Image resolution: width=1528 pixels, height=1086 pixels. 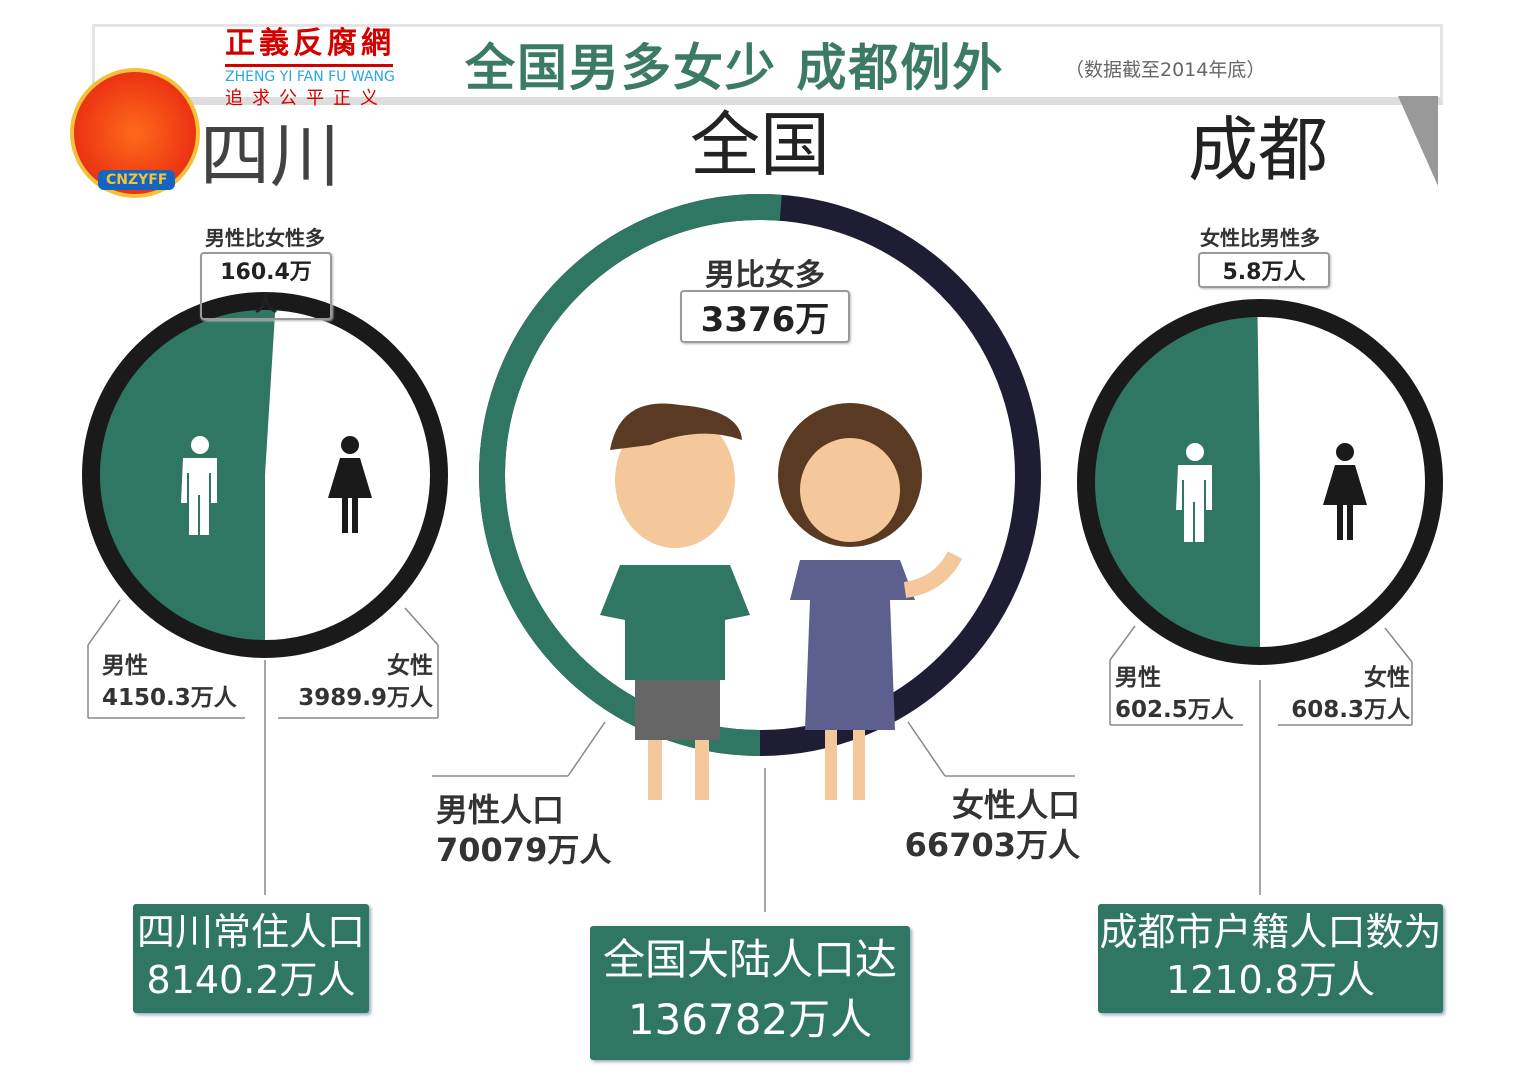 I want to click on sichuan-male-legend: 男性 4150.3万人, so click(x=169, y=682).